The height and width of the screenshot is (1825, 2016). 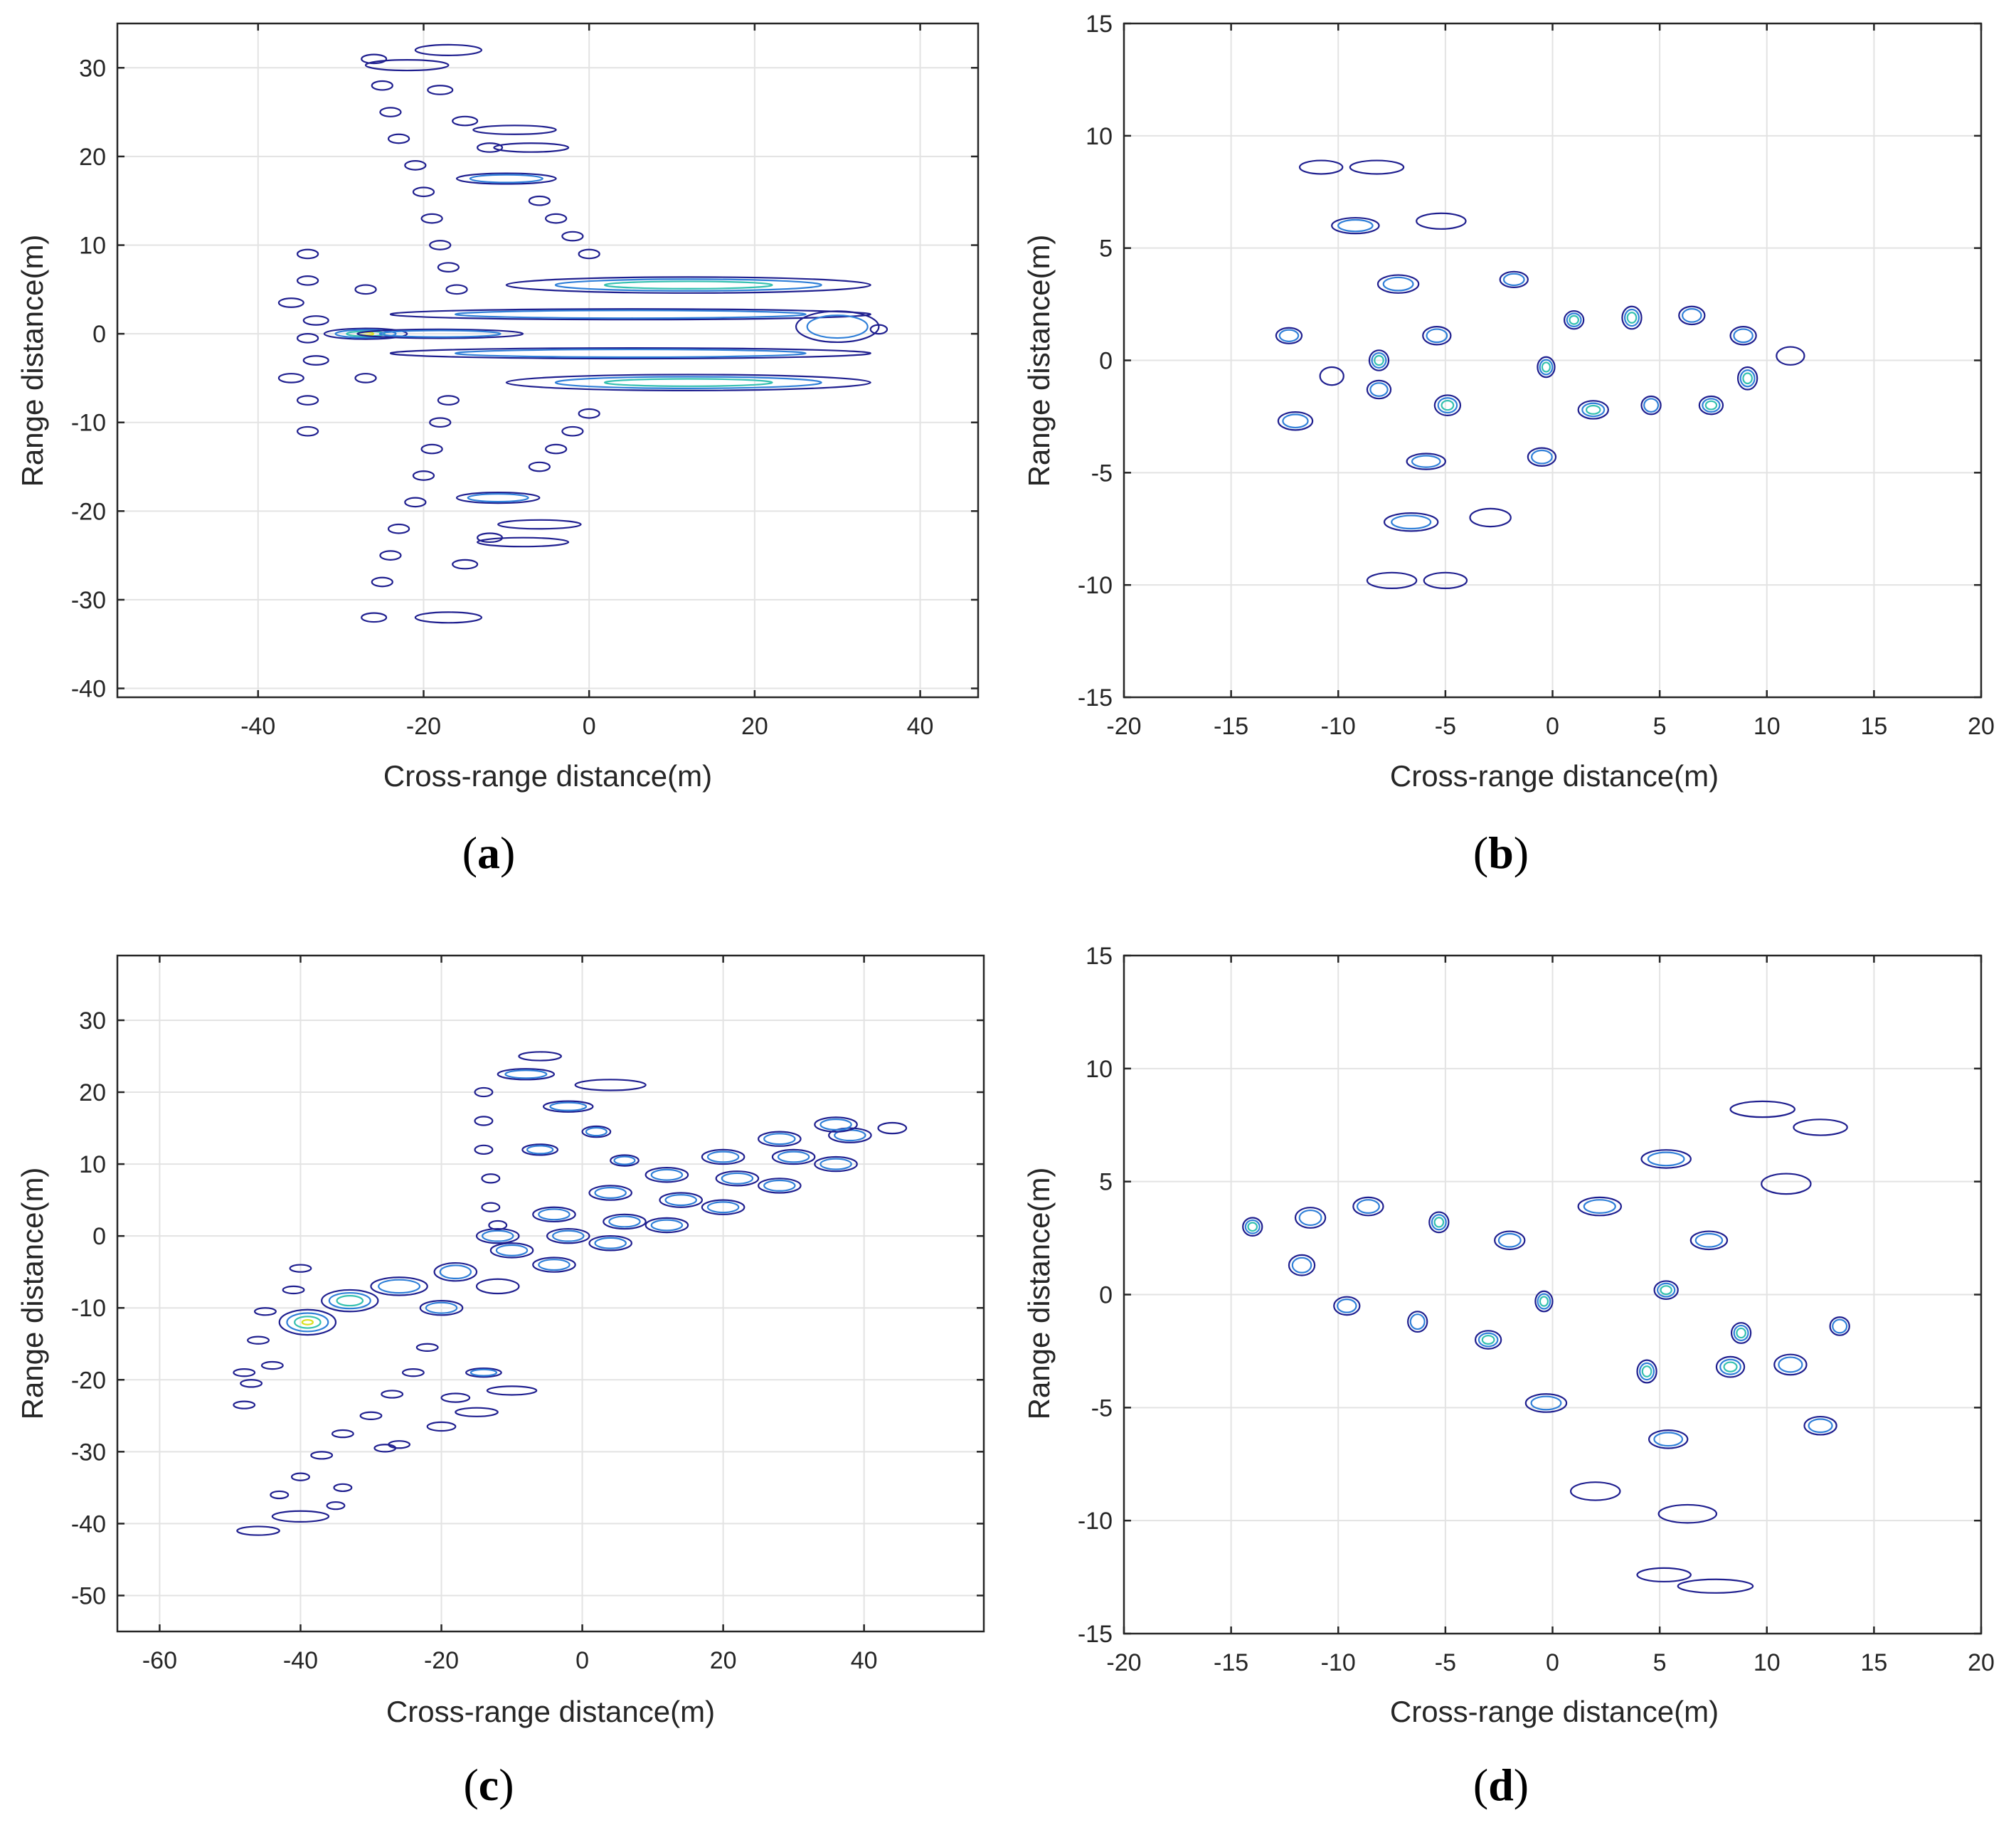 What do you see at coordinates (88, 690) in the screenshot?
I see `y-tick-label: -40` at bounding box center [88, 690].